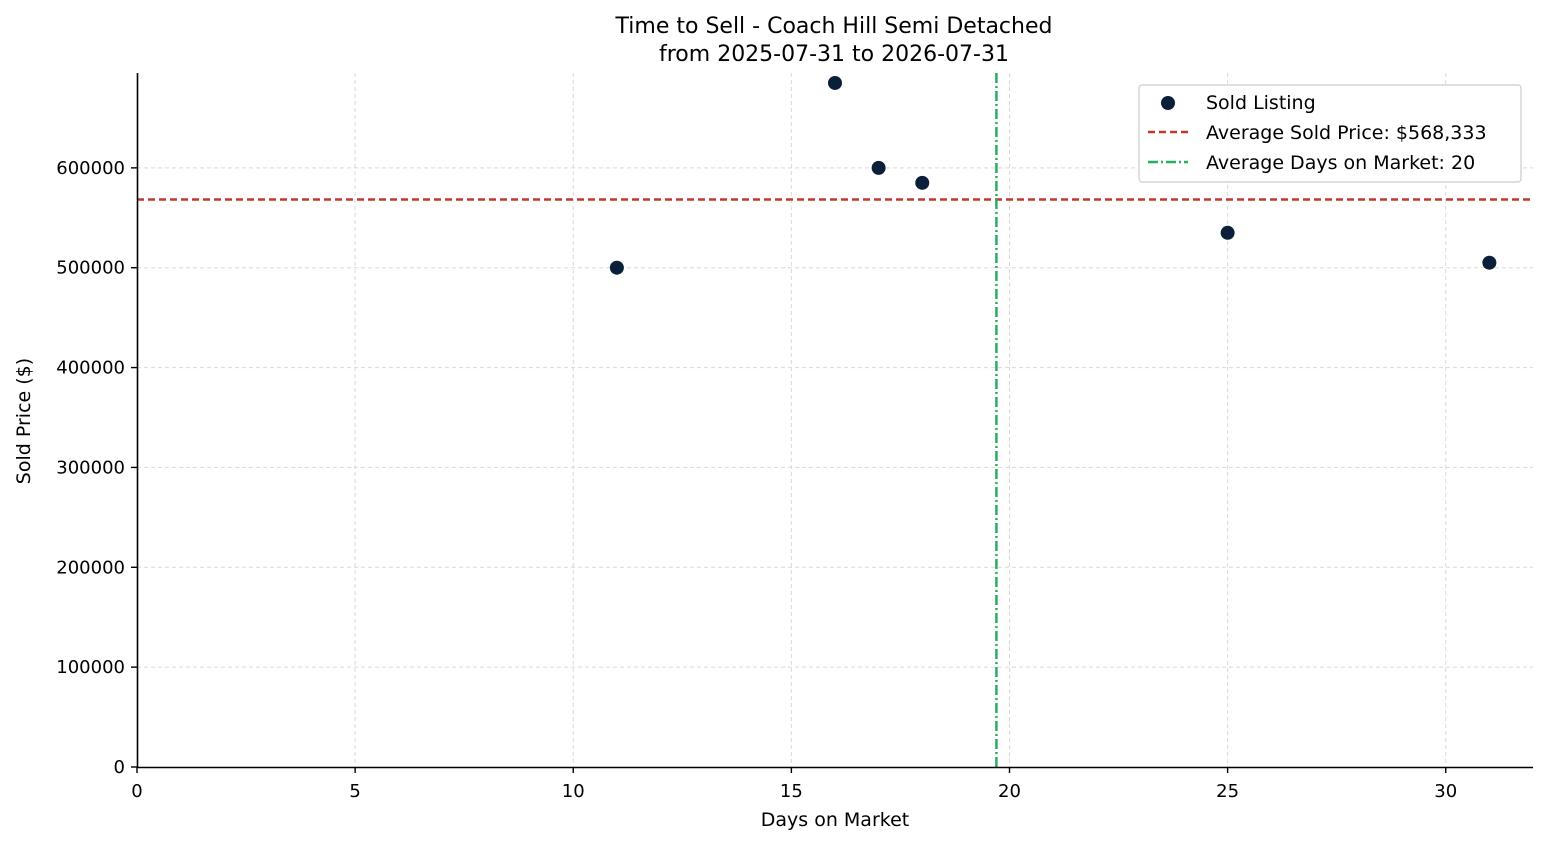  I want to click on x-tick-label: 20, so click(1009, 791).